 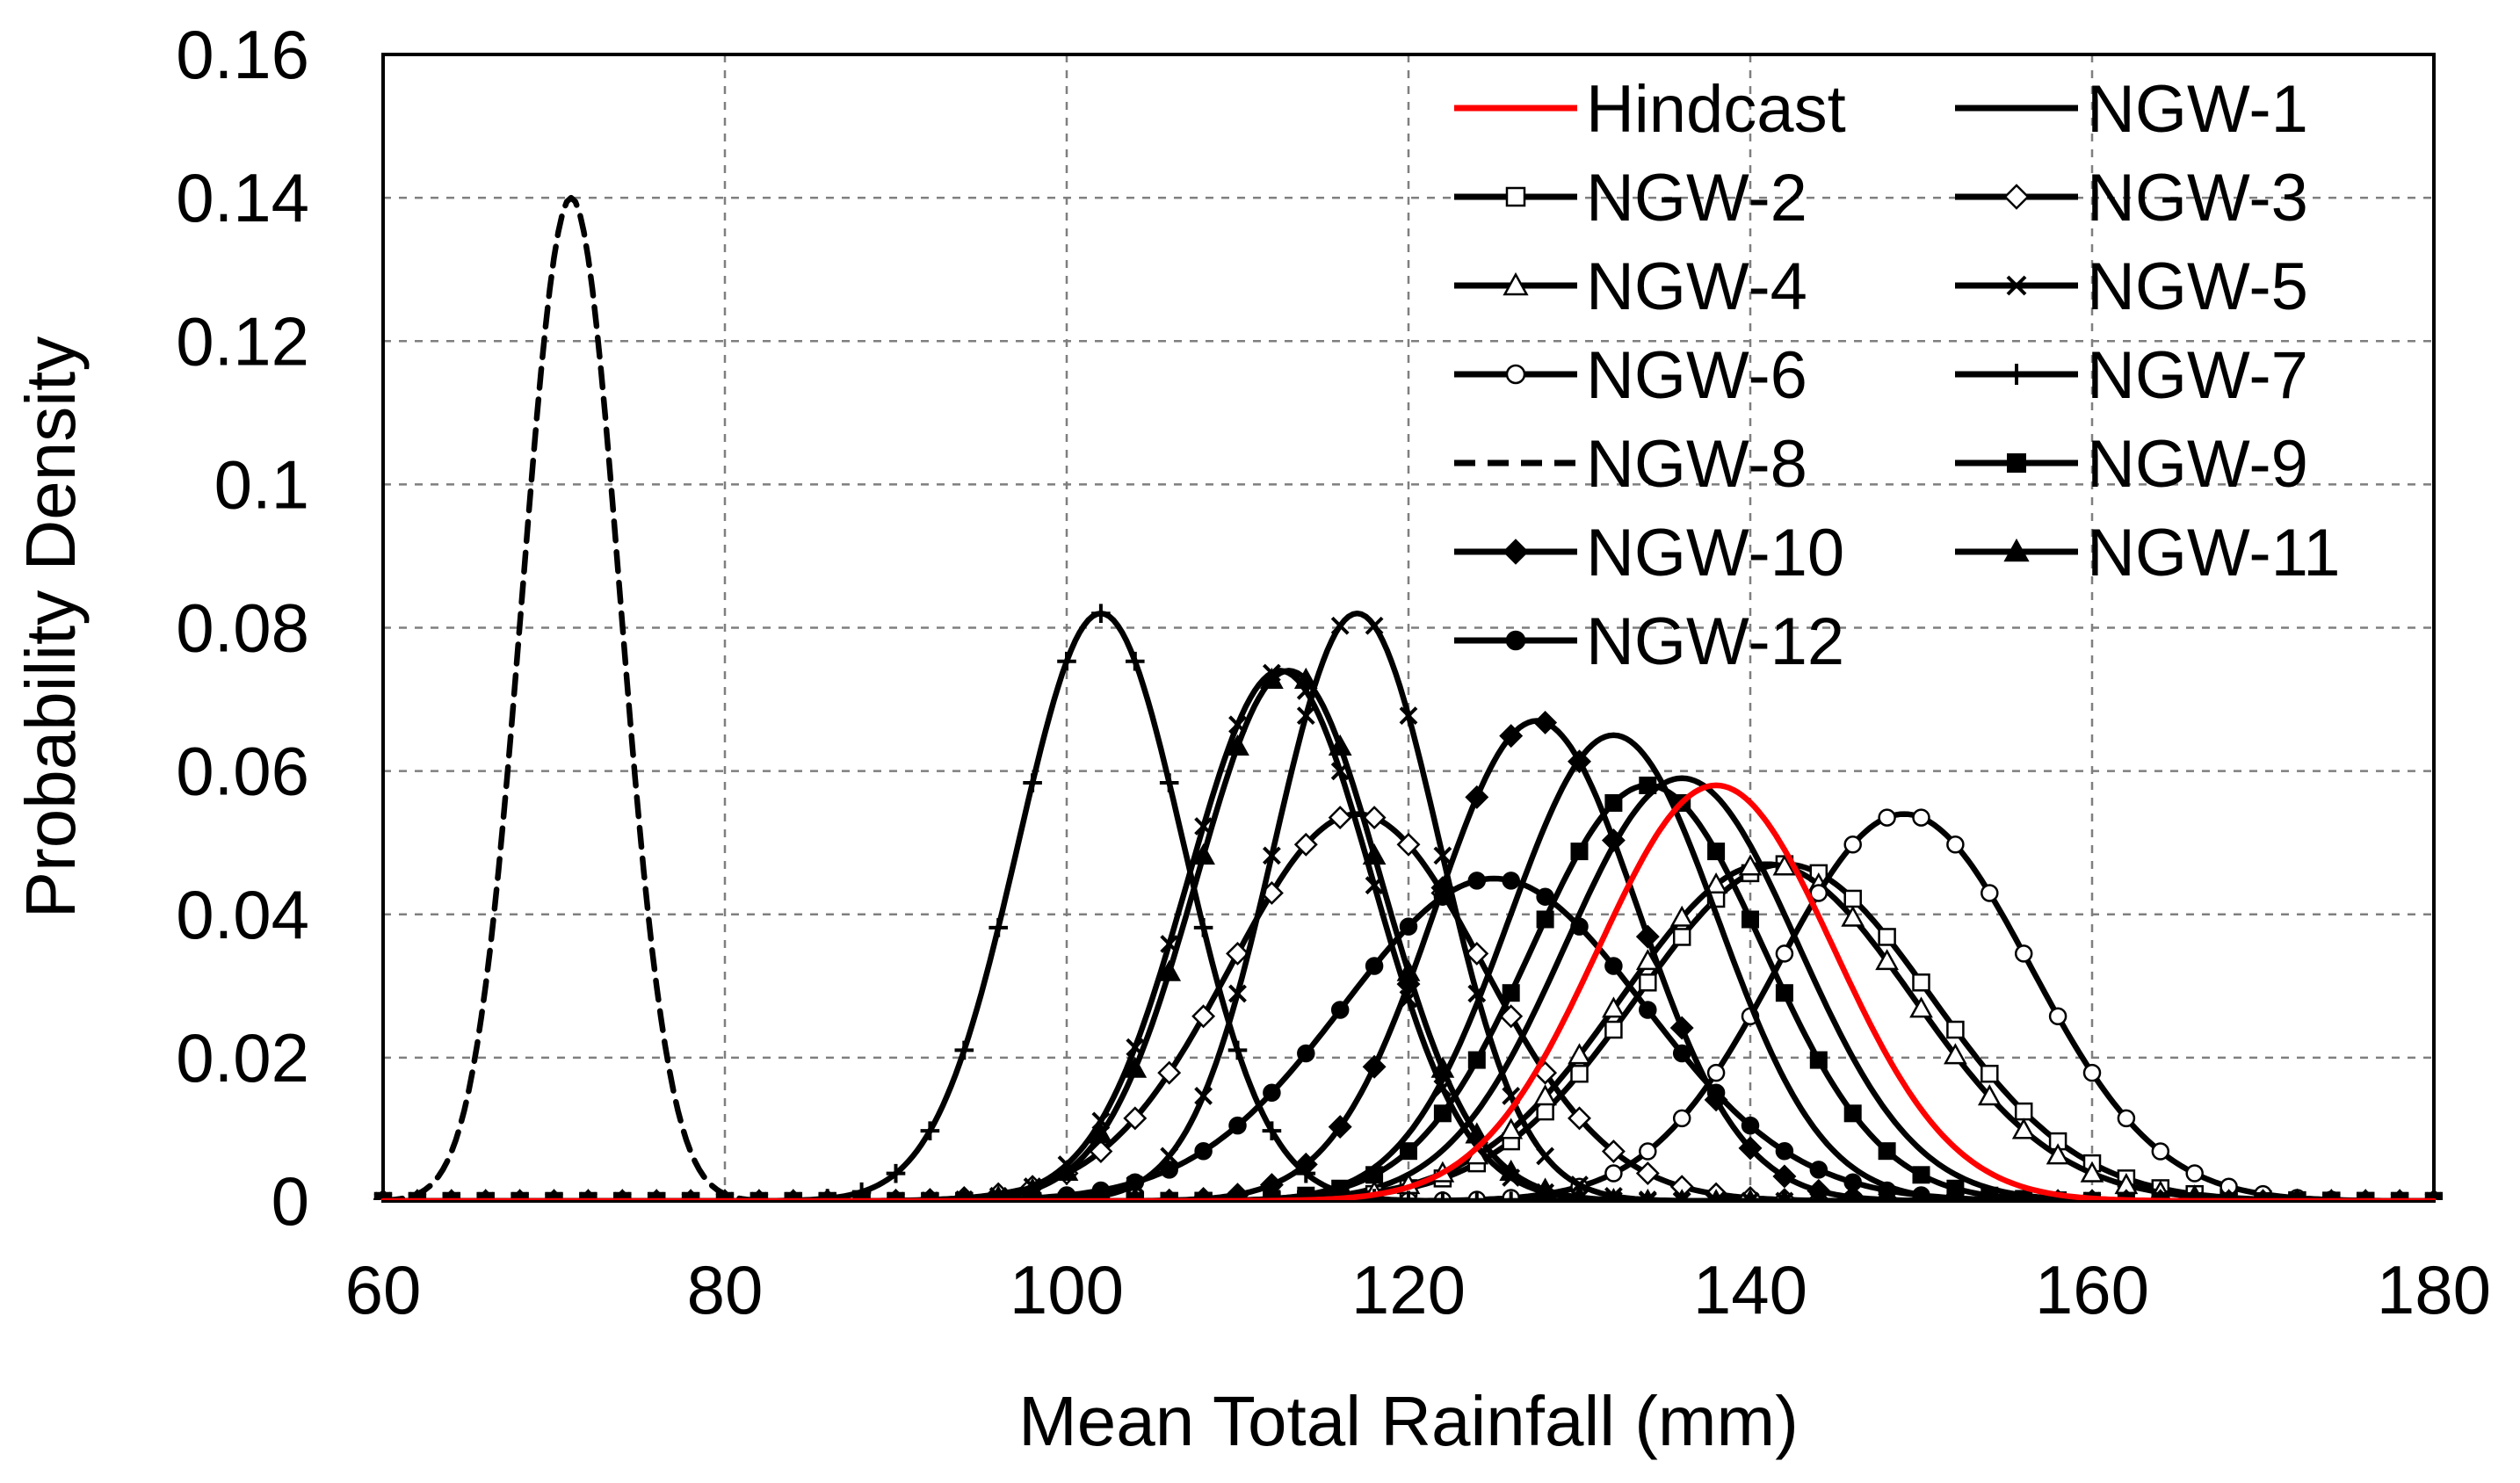 What do you see at coordinates (242, 915) in the screenshot?
I see `y-tick-label: 0.04` at bounding box center [242, 915].